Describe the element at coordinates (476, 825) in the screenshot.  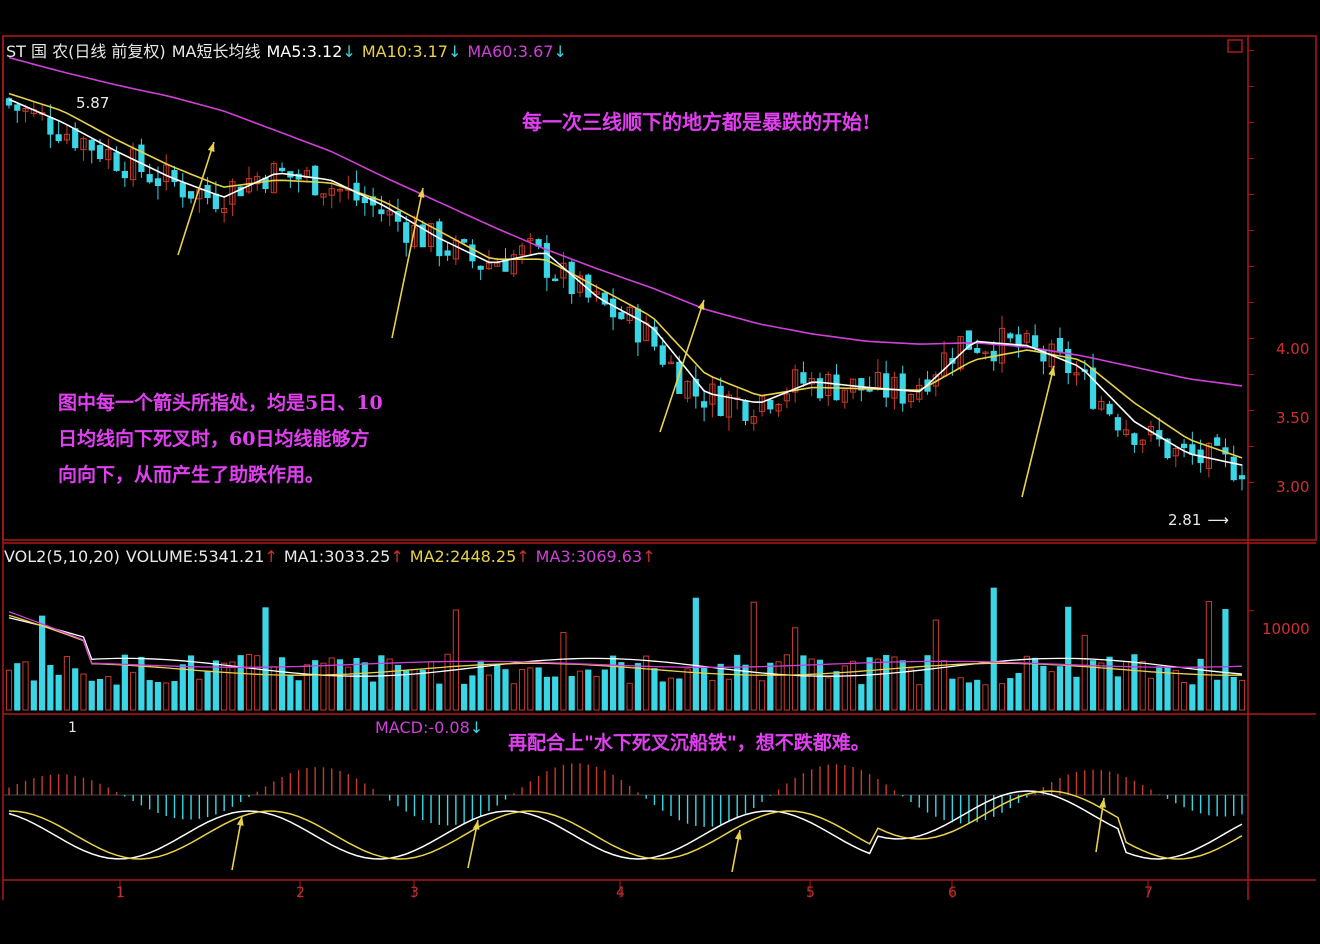
I see `macd-death-cross-arrow-head` at that location.